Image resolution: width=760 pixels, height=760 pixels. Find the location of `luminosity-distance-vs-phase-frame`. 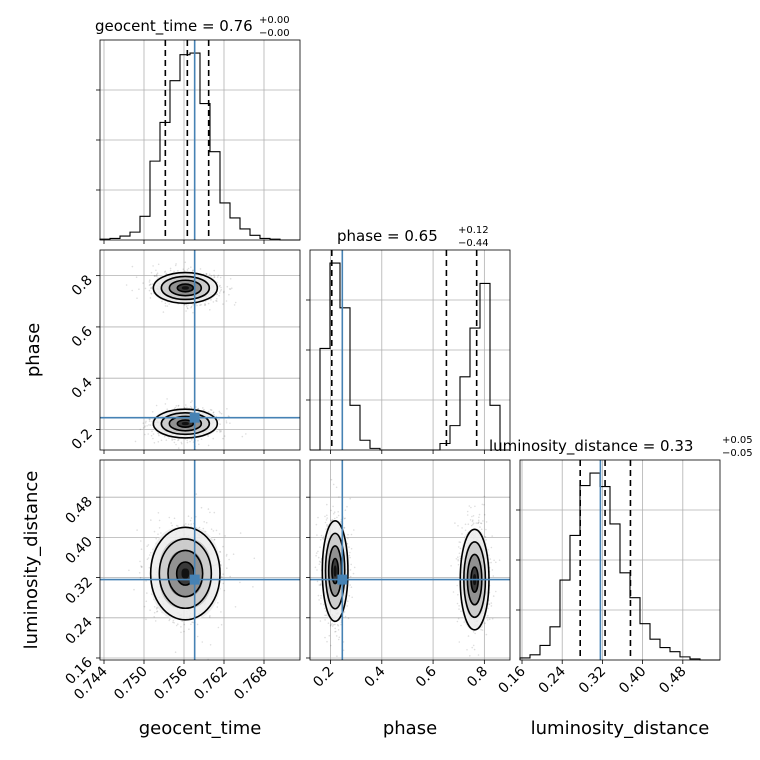

luminosity-distance-vs-phase-frame is located at coordinates (410, 560).